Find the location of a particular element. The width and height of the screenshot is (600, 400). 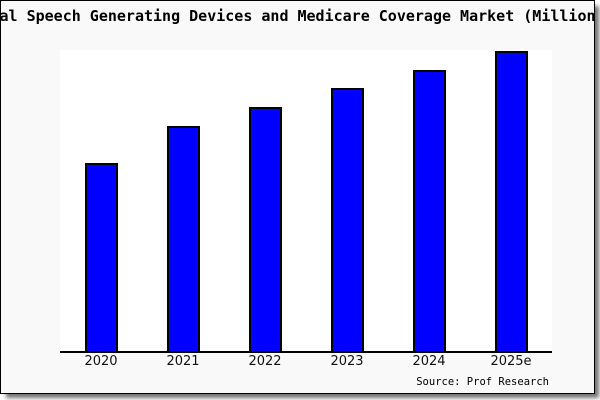

bar-2020 is located at coordinates (101, 257).